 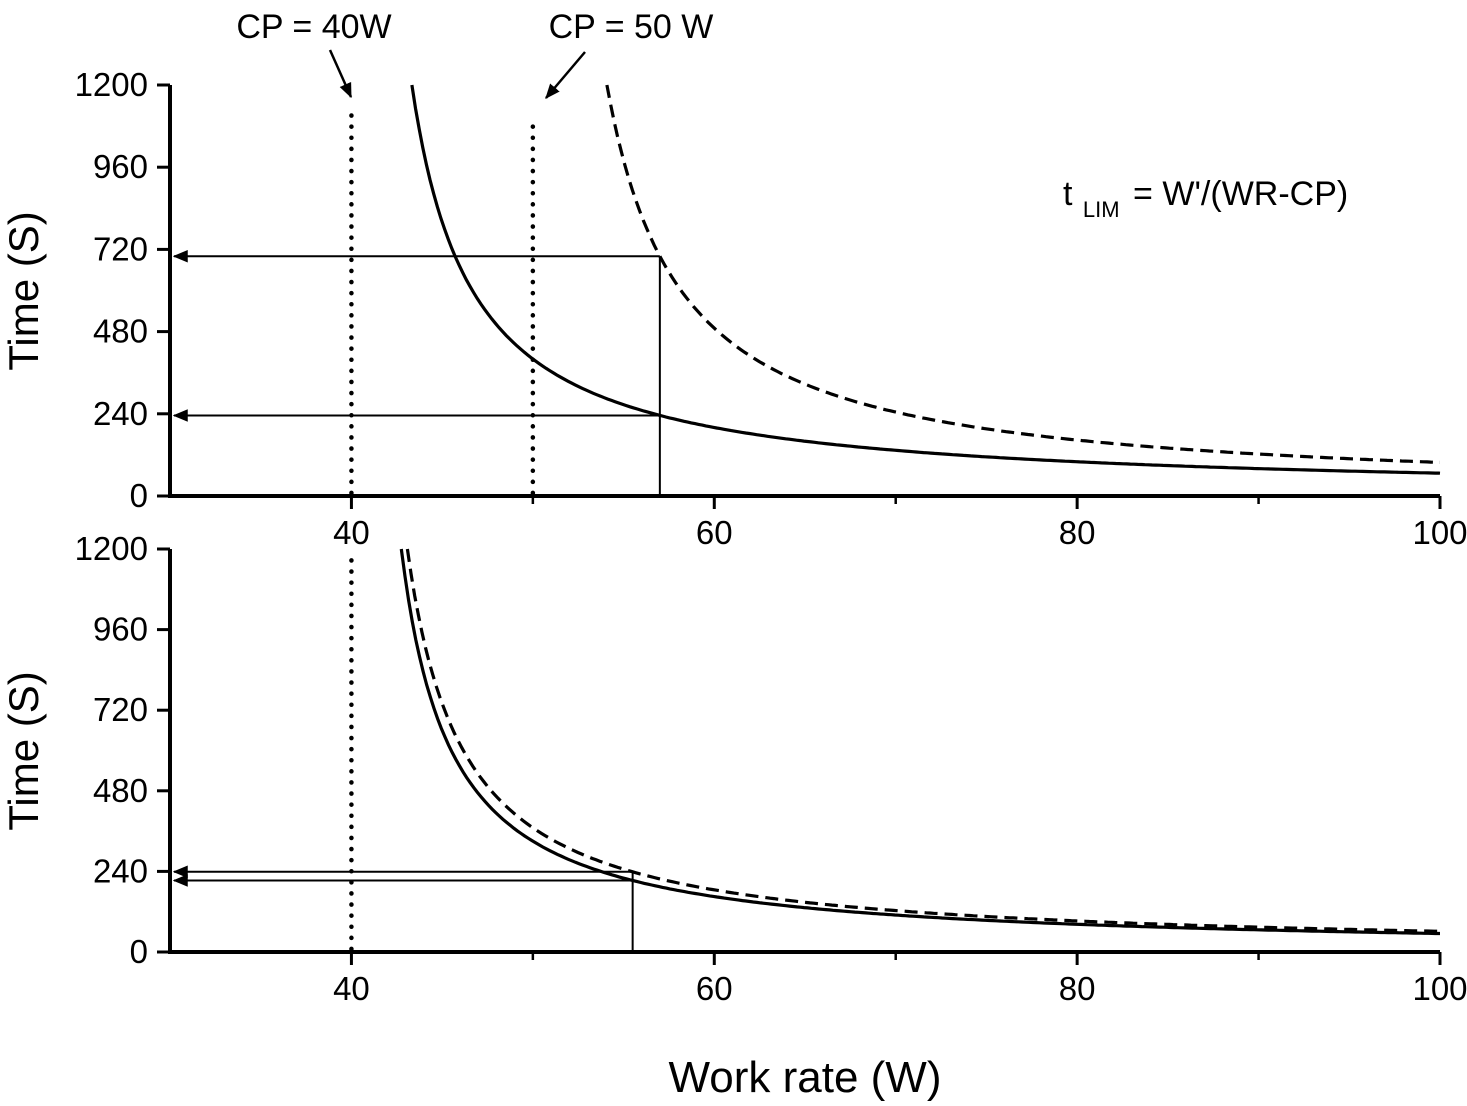 What do you see at coordinates (565, 75) in the screenshot?
I see `cp50-arrow-icon` at bounding box center [565, 75].